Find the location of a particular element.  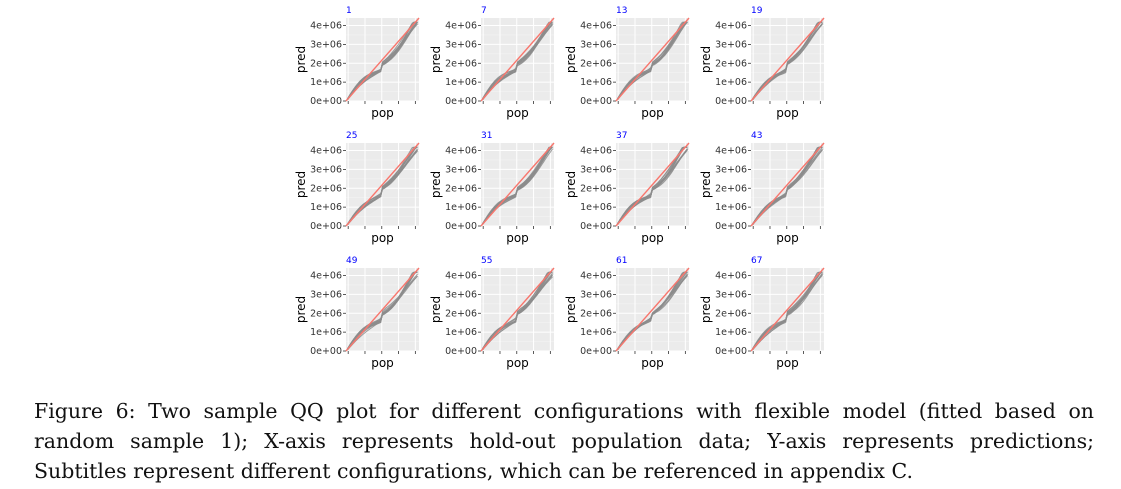

panel-19: 19 0e+00 1e+06 2e+06 3e+06 4e+06 pop pred is located at coordinates (762, 63).